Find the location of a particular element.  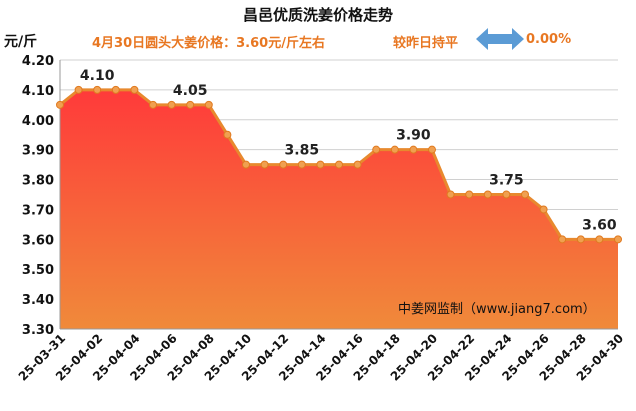

y-tick-label: 4.20 is located at coordinates (38, 61).